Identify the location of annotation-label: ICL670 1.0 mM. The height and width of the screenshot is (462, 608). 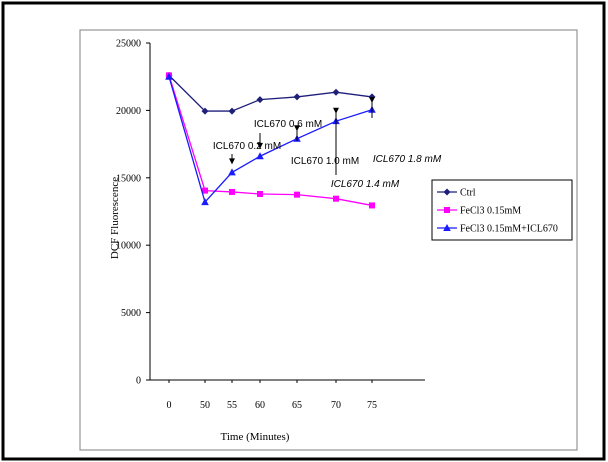
(325, 161).